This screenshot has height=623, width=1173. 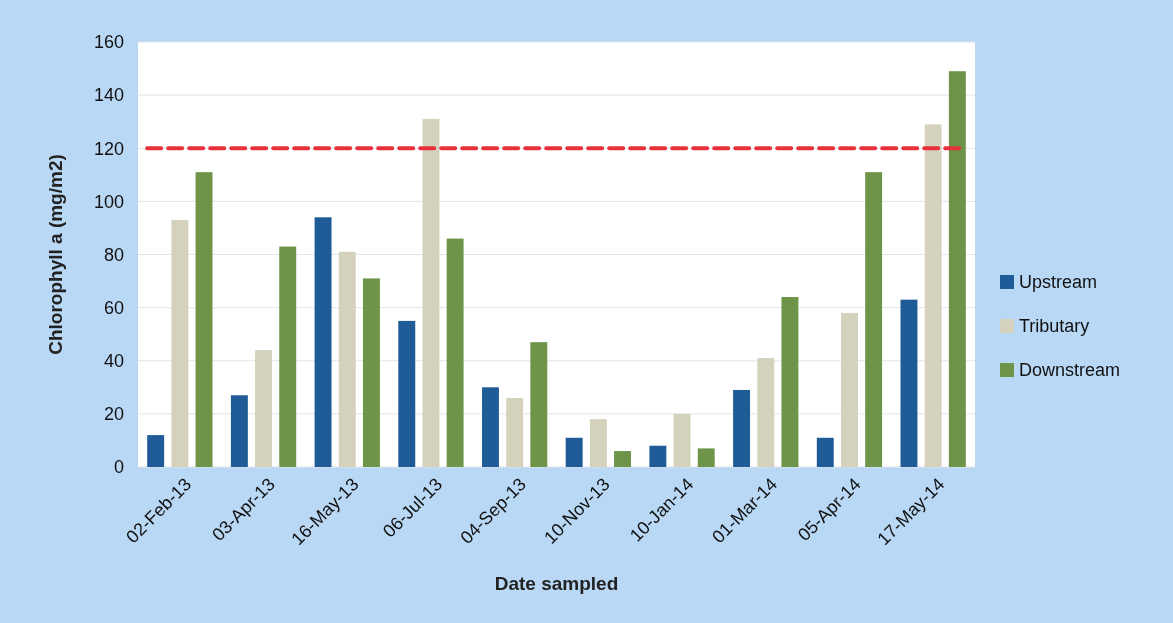 I want to click on legend-label: Tributary, so click(x=1054, y=326).